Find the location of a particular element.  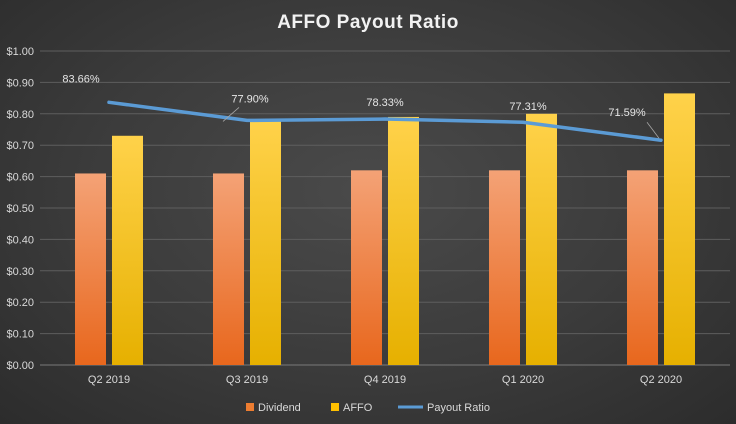

legend-label-payout-ratio: Payout Ratio is located at coordinates (458, 408).